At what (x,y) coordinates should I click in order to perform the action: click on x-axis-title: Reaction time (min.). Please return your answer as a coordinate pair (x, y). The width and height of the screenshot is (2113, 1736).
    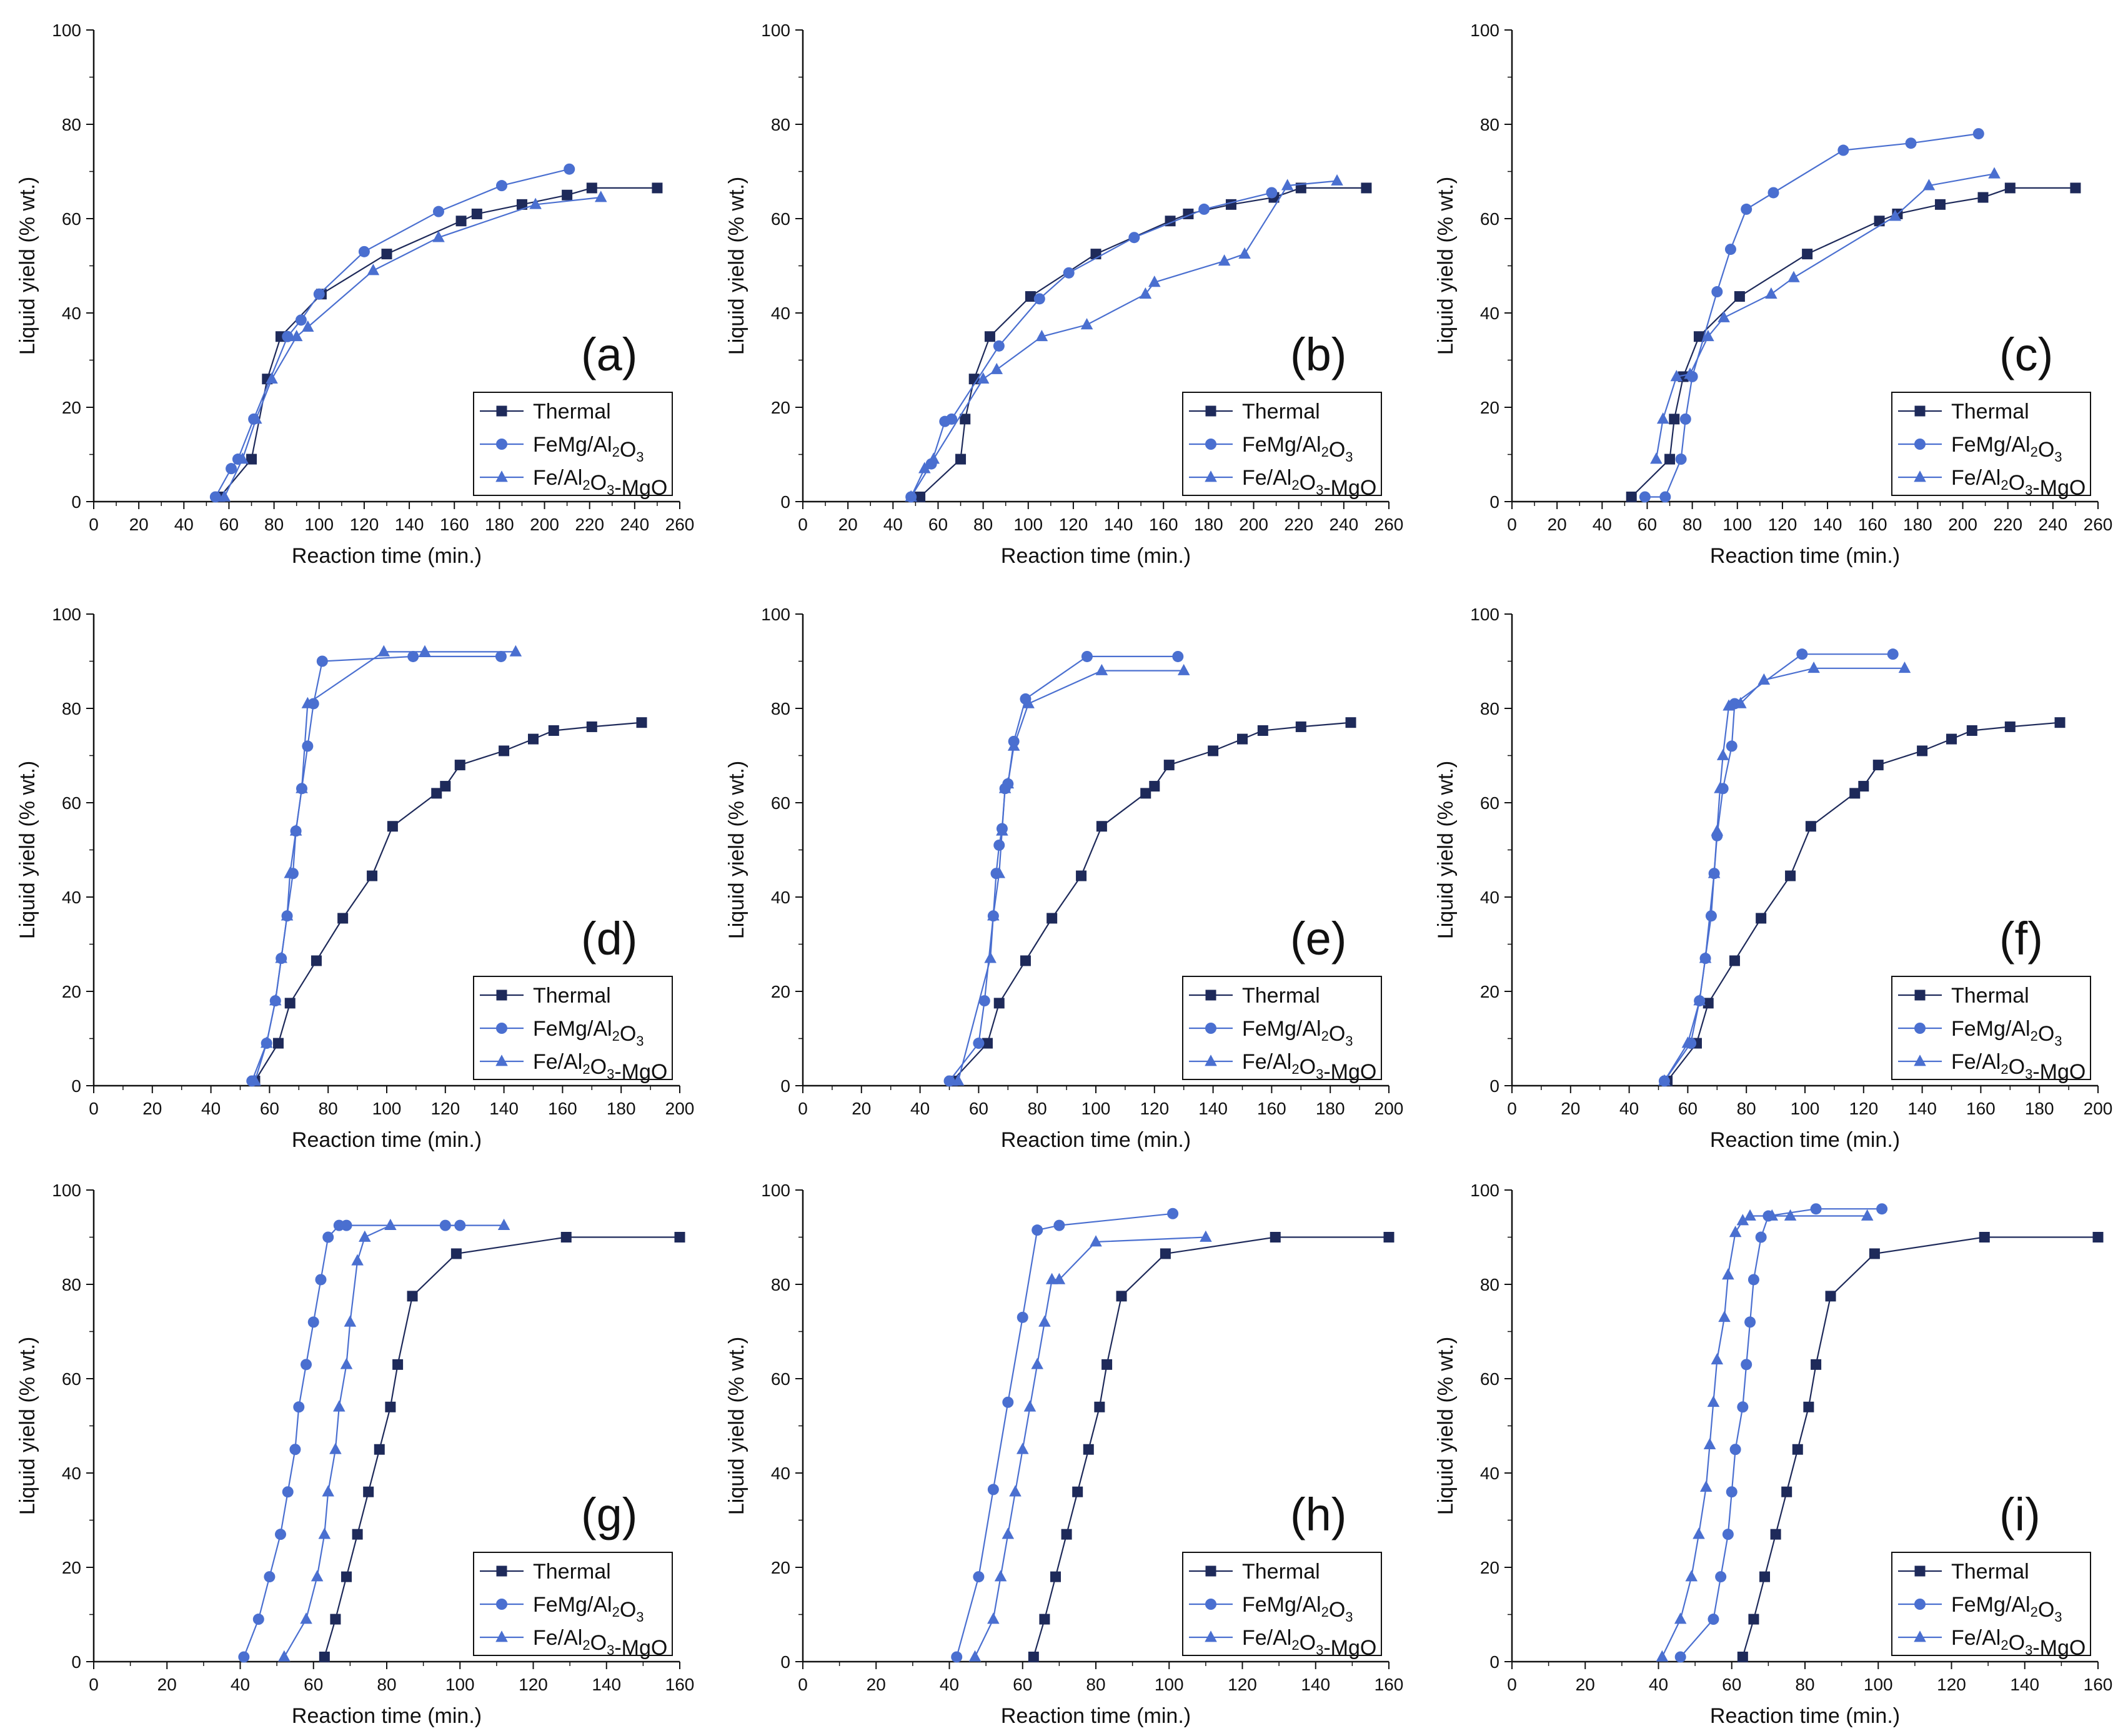
    Looking at the image, I should click on (387, 1140).